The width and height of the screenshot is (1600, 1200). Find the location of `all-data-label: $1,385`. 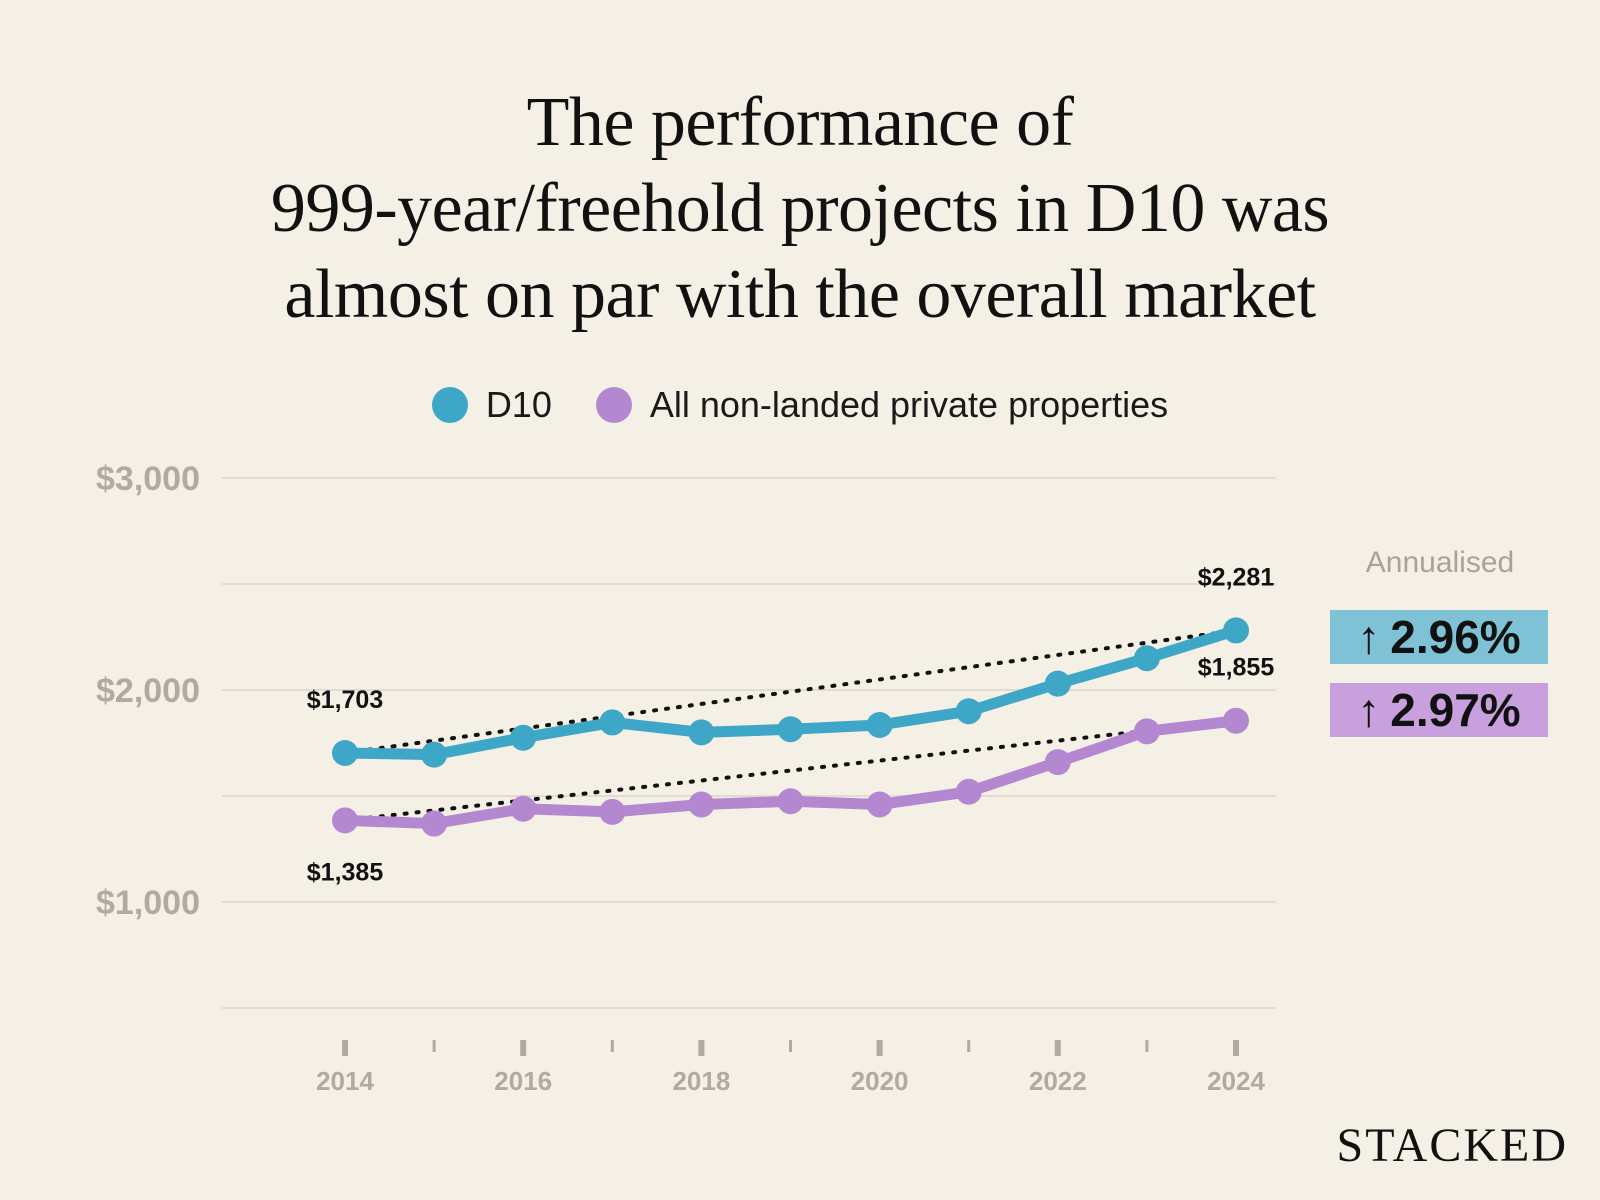

all-data-label: $1,385 is located at coordinates (345, 872).